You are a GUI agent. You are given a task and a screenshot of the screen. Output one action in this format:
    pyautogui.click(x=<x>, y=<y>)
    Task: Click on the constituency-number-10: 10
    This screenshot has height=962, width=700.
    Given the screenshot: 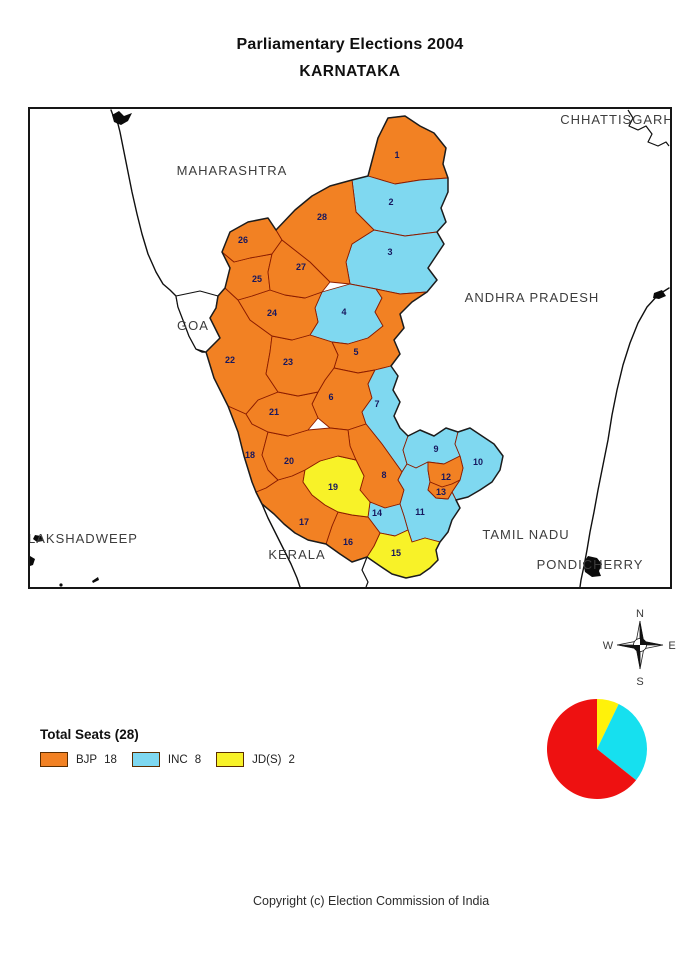 What is the action you would take?
    pyautogui.click(x=478, y=462)
    